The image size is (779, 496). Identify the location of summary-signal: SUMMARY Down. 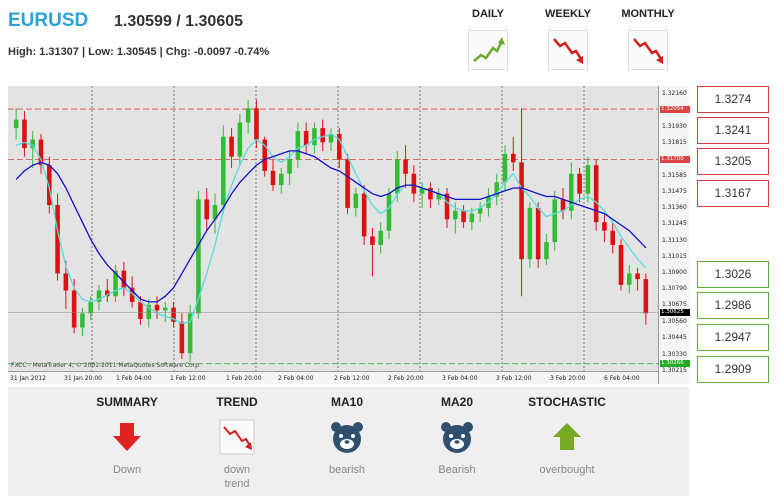
(127, 436).